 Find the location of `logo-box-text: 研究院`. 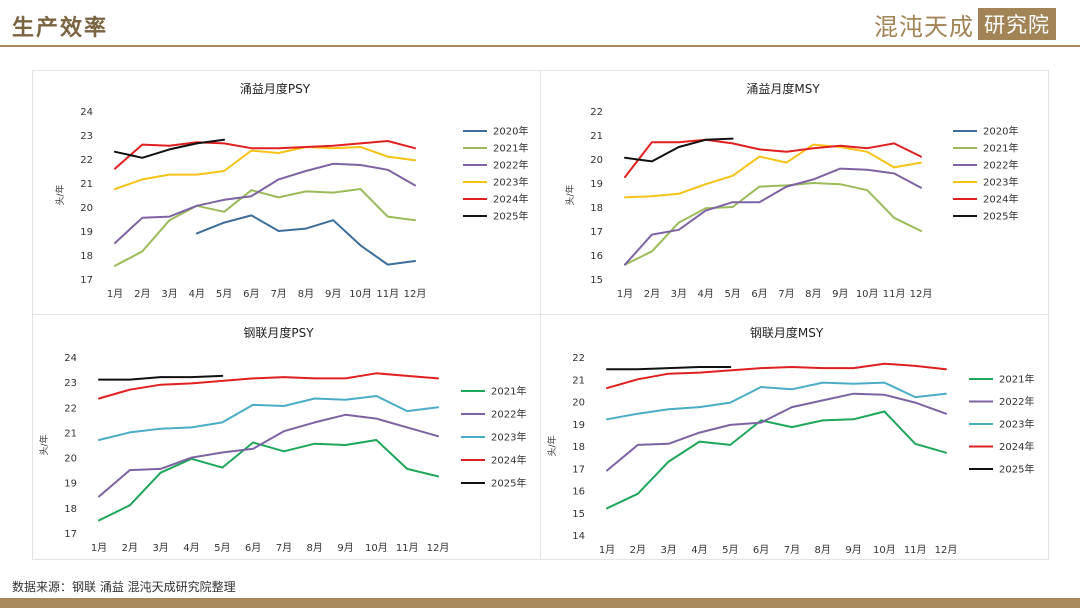

logo-box-text: 研究院 is located at coordinates (1017, 24).